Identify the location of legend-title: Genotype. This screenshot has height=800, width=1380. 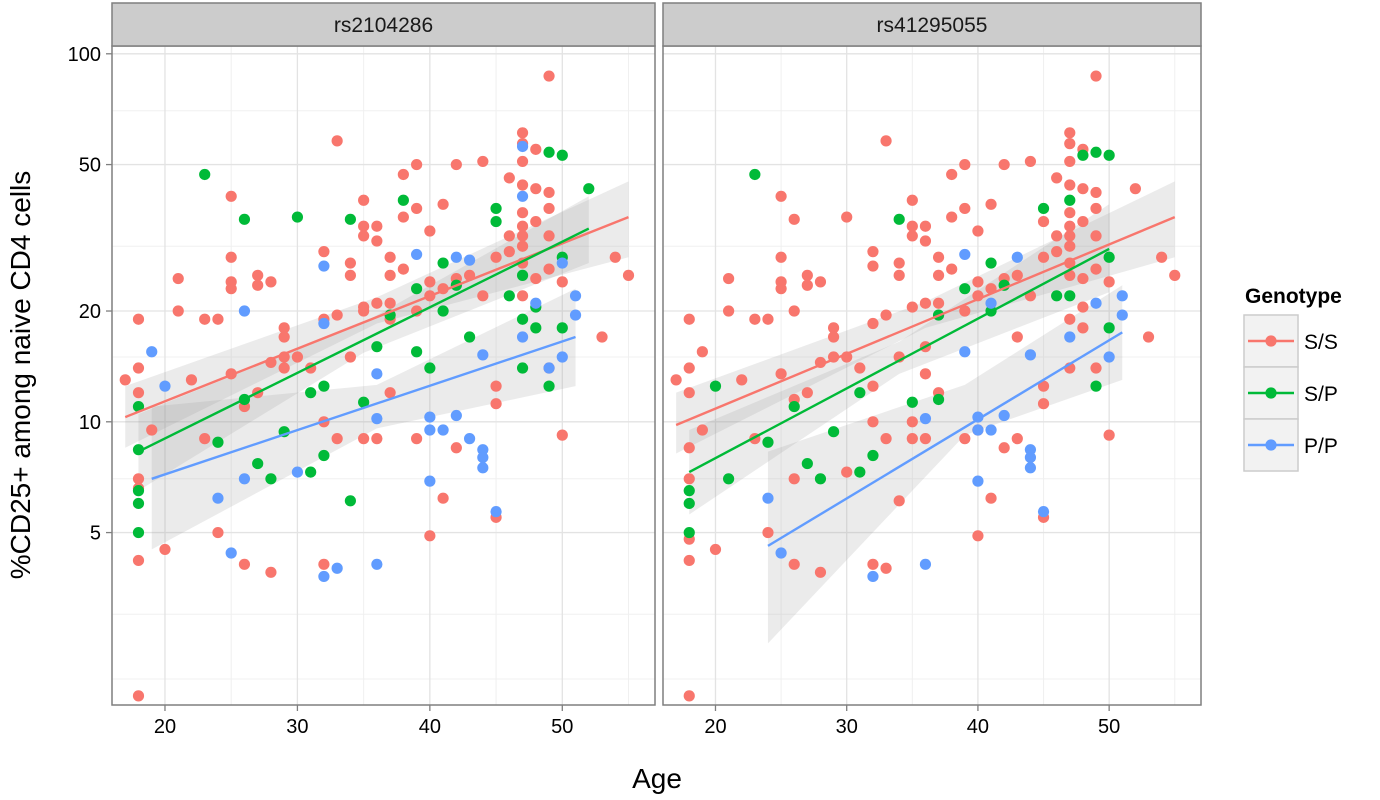
(1293, 296).